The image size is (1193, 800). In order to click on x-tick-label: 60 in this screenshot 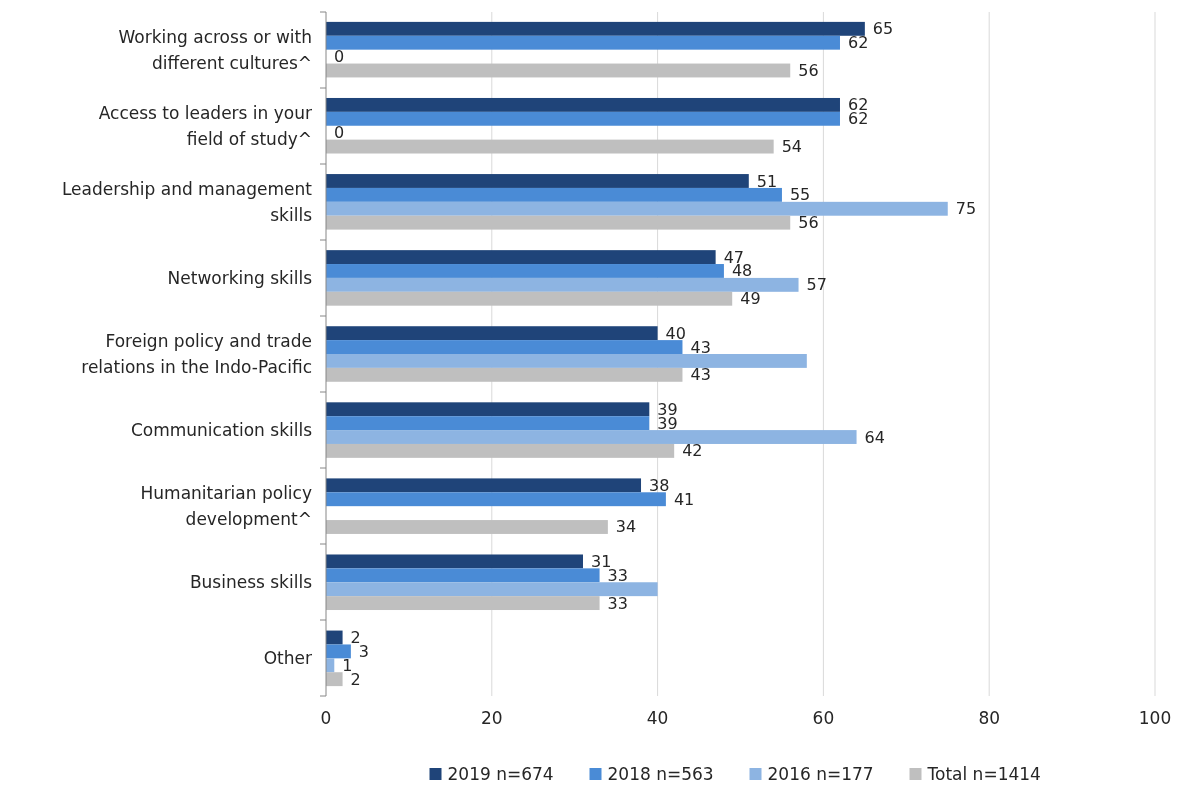, I will do `click(823, 718)`.